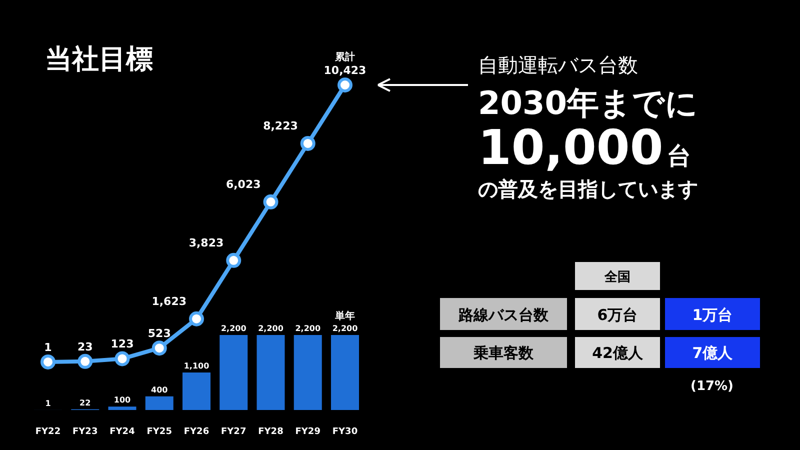 This screenshot has width=800, height=450. What do you see at coordinates (85, 347) in the screenshot?
I see `data-label: 23` at bounding box center [85, 347].